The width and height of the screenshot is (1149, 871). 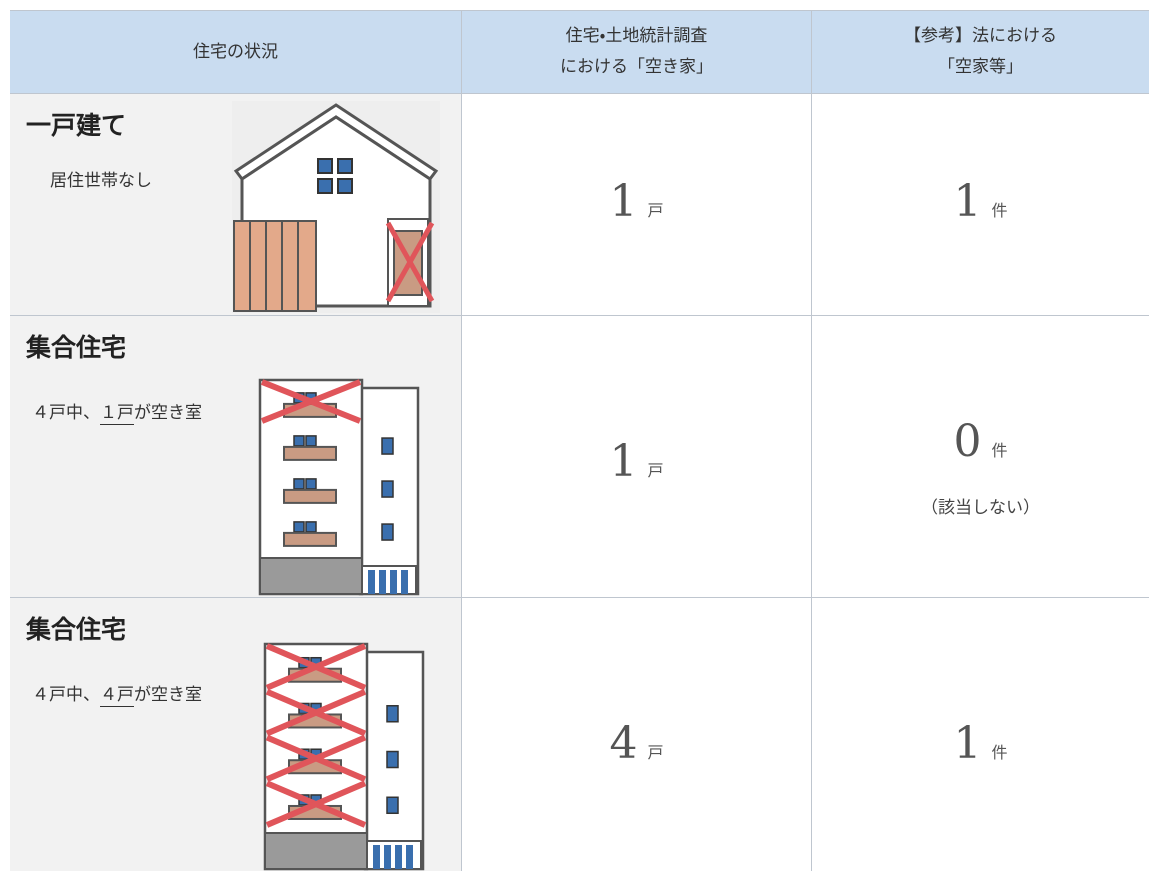 I want to click on situation-cell: 集合住宅 ４戸中、１戸が空き室, so click(x=236, y=457).